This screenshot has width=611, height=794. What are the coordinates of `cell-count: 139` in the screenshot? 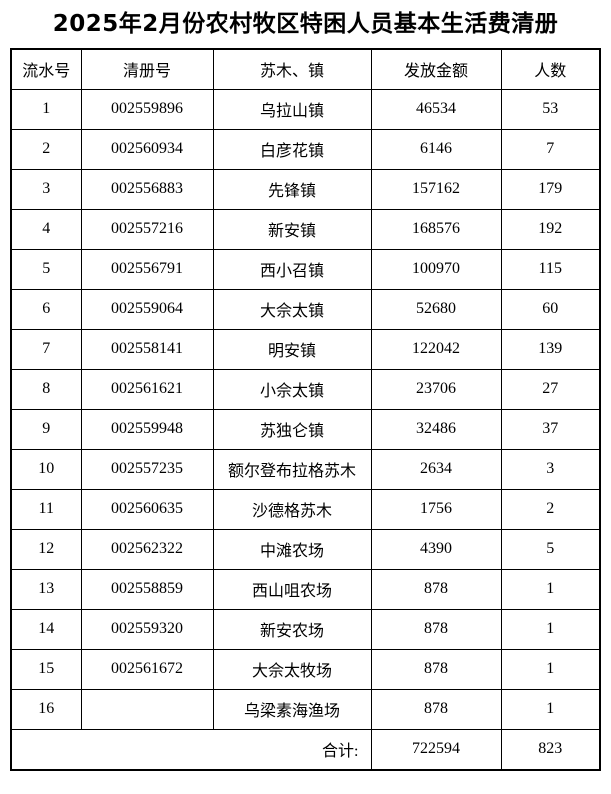 It's located at (550, 349).